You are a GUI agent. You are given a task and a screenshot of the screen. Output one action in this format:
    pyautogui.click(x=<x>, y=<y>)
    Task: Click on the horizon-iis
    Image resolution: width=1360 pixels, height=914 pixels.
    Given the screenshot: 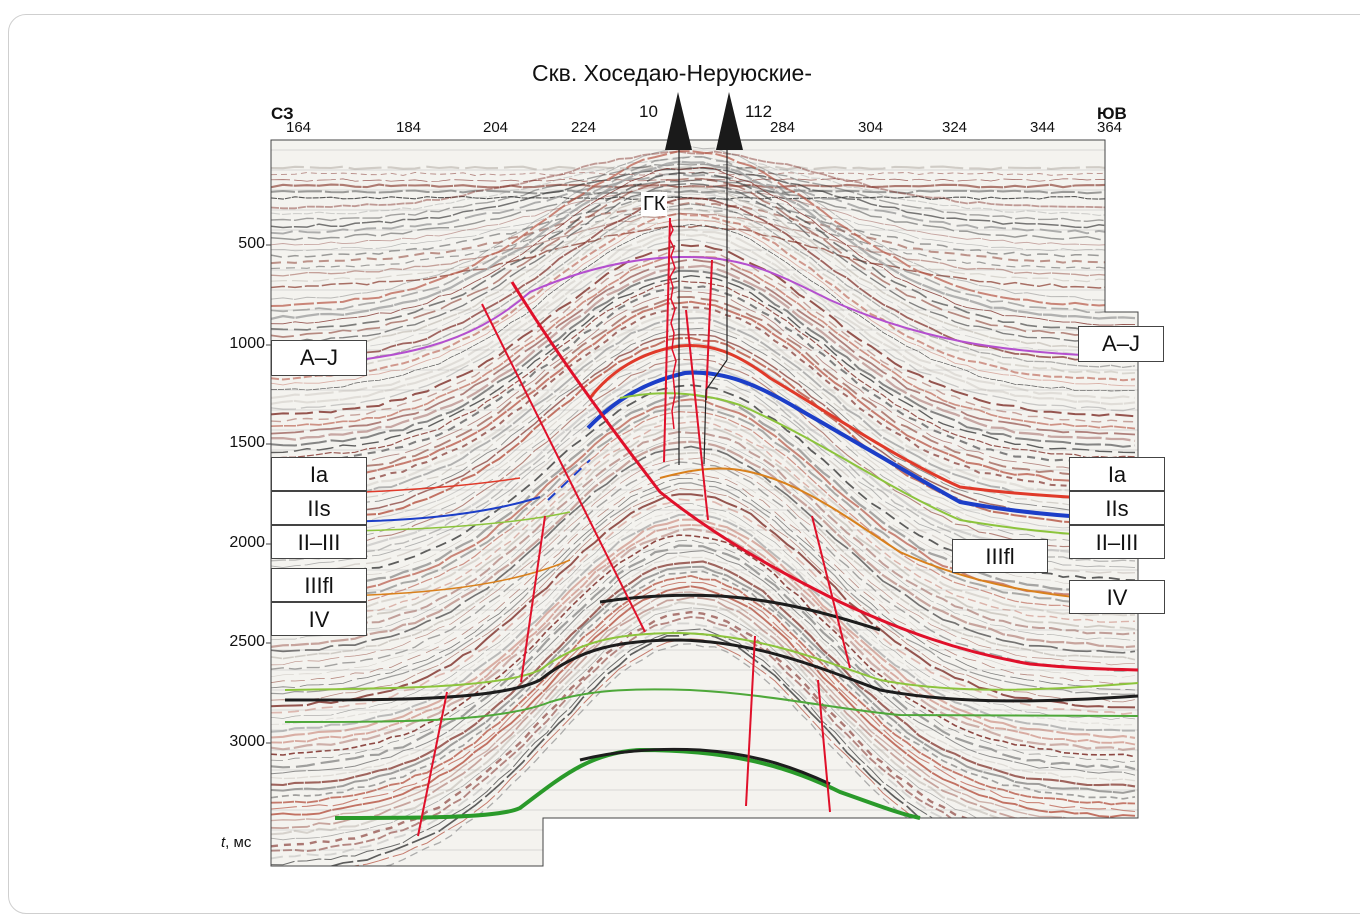 What is the action you would take?
    pyautogui.click(x=862, y=445)
    